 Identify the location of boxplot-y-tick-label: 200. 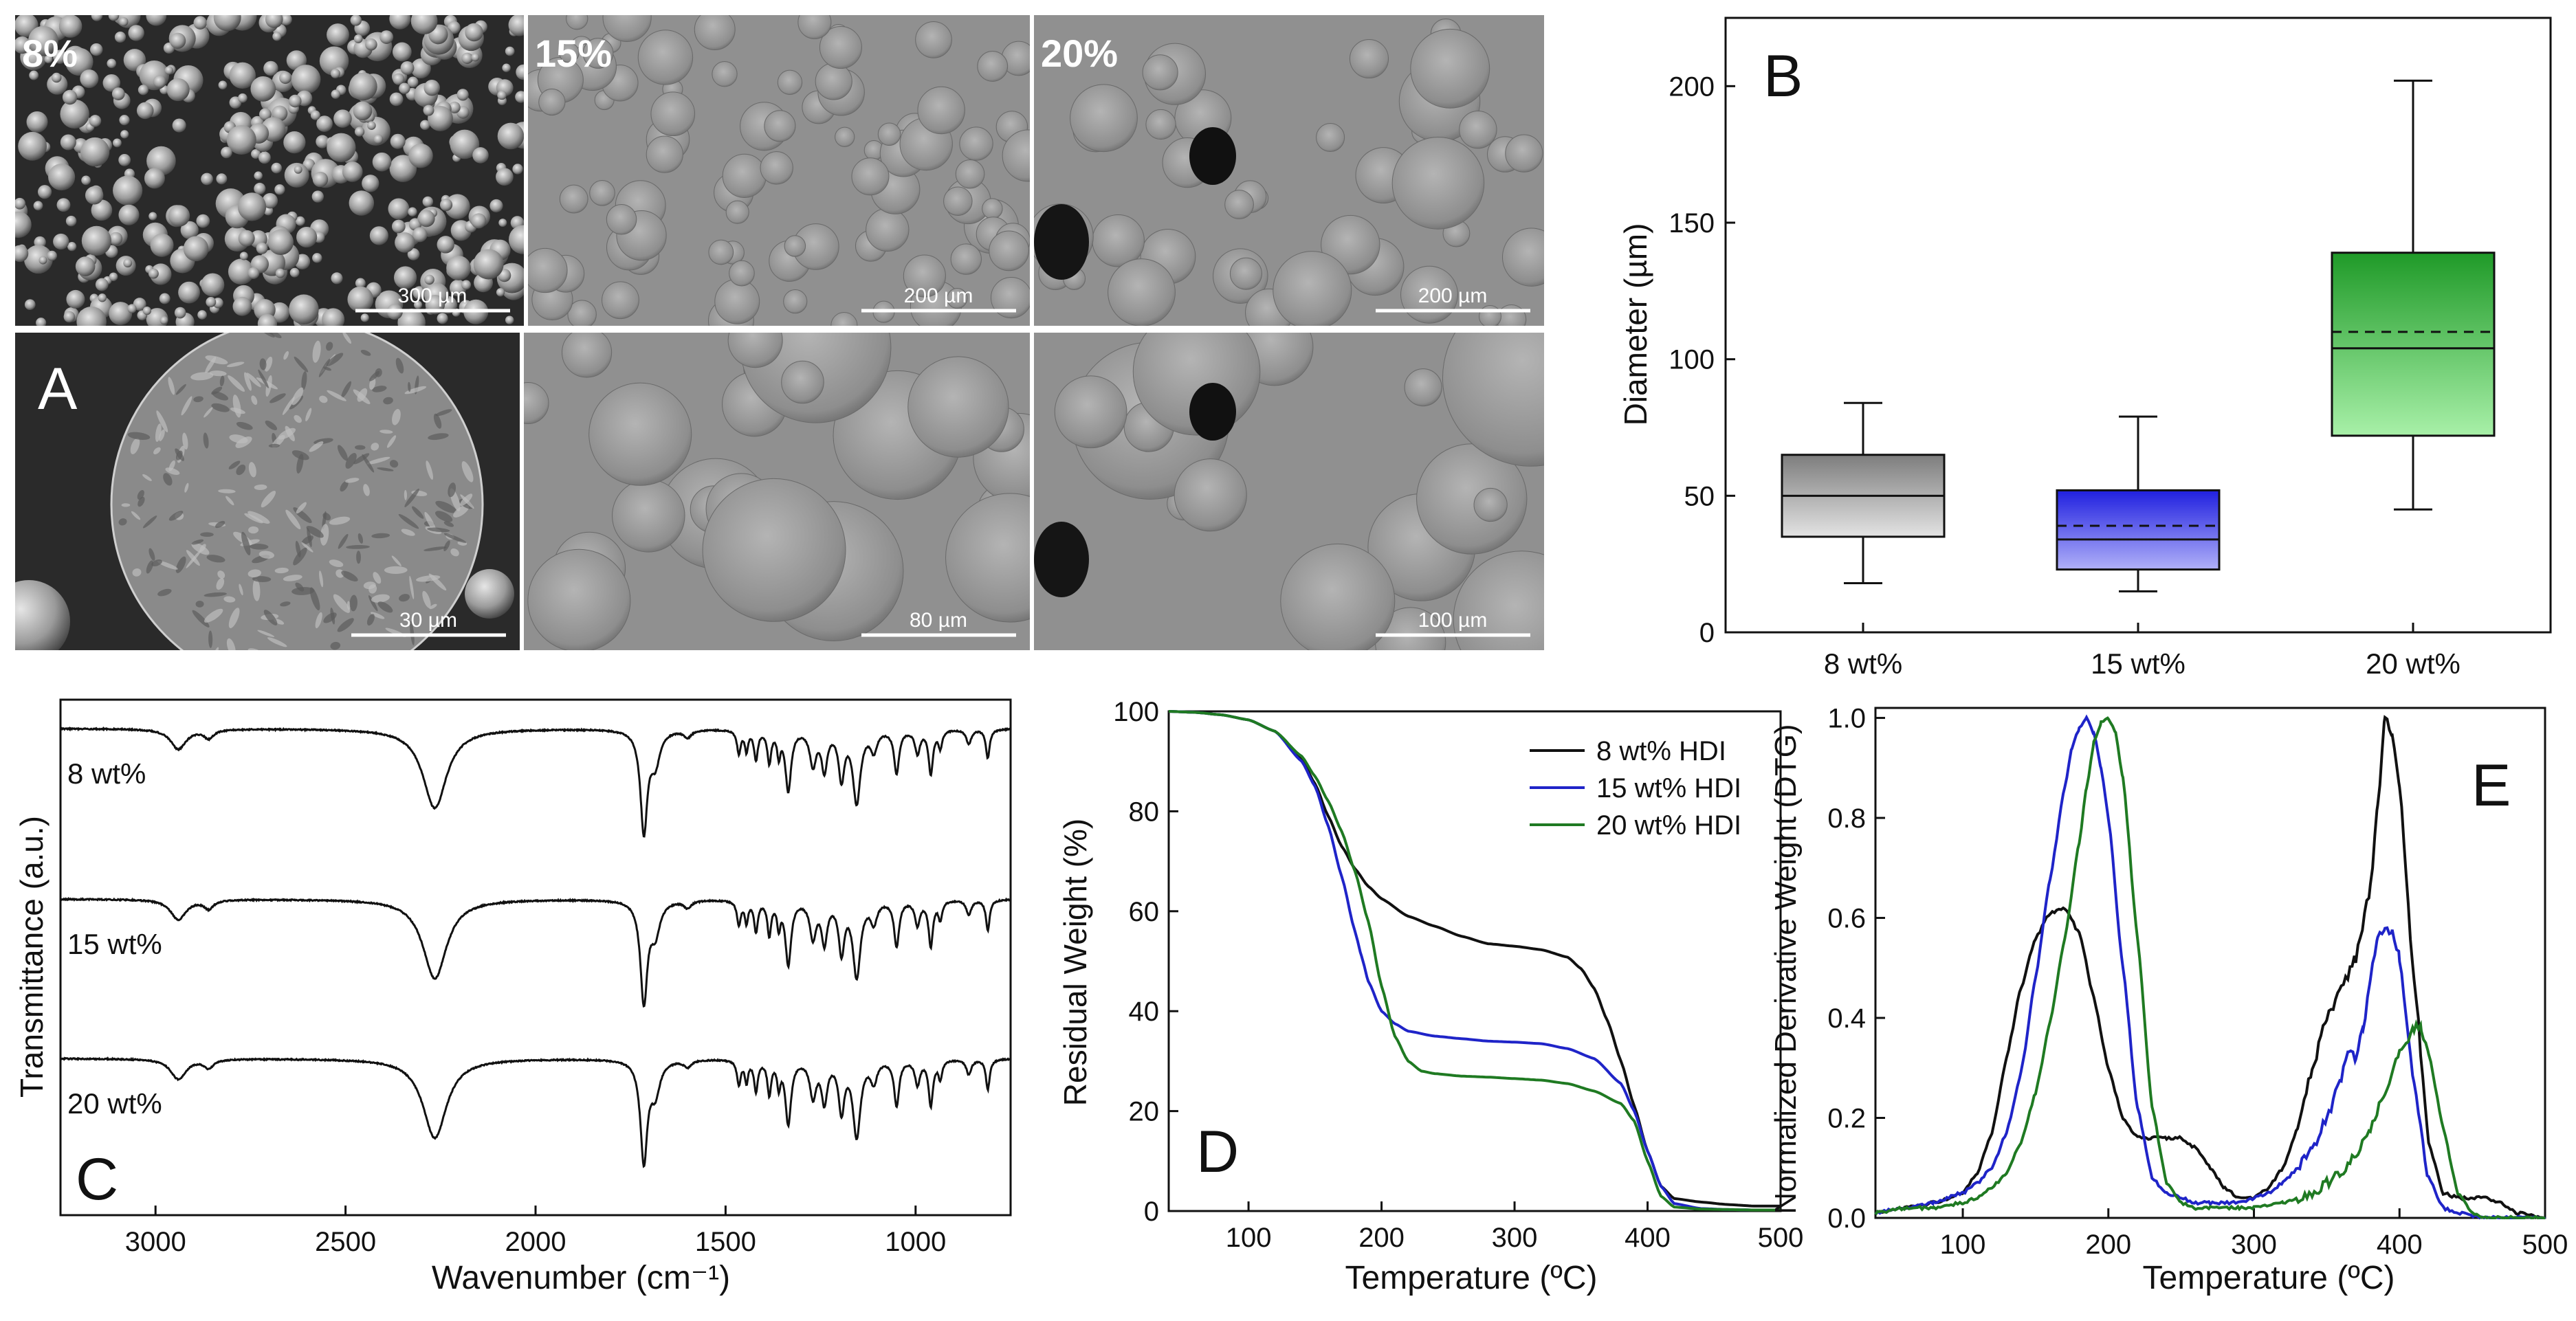
(1692, 86).